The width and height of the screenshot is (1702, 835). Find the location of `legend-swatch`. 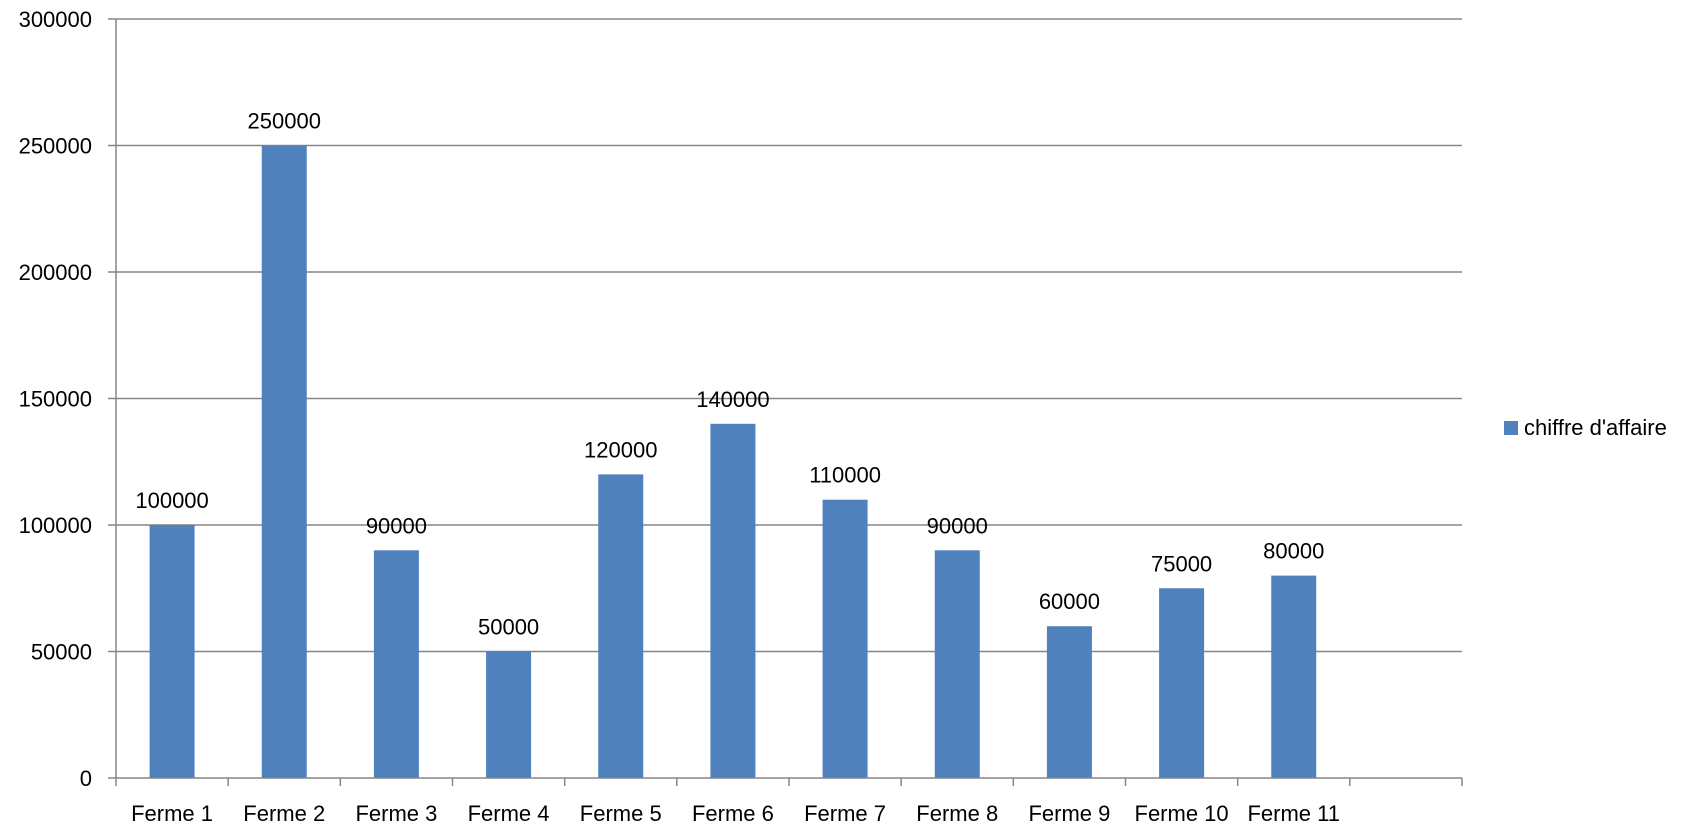

legend-swatch is located at coordinates (1511, 428).